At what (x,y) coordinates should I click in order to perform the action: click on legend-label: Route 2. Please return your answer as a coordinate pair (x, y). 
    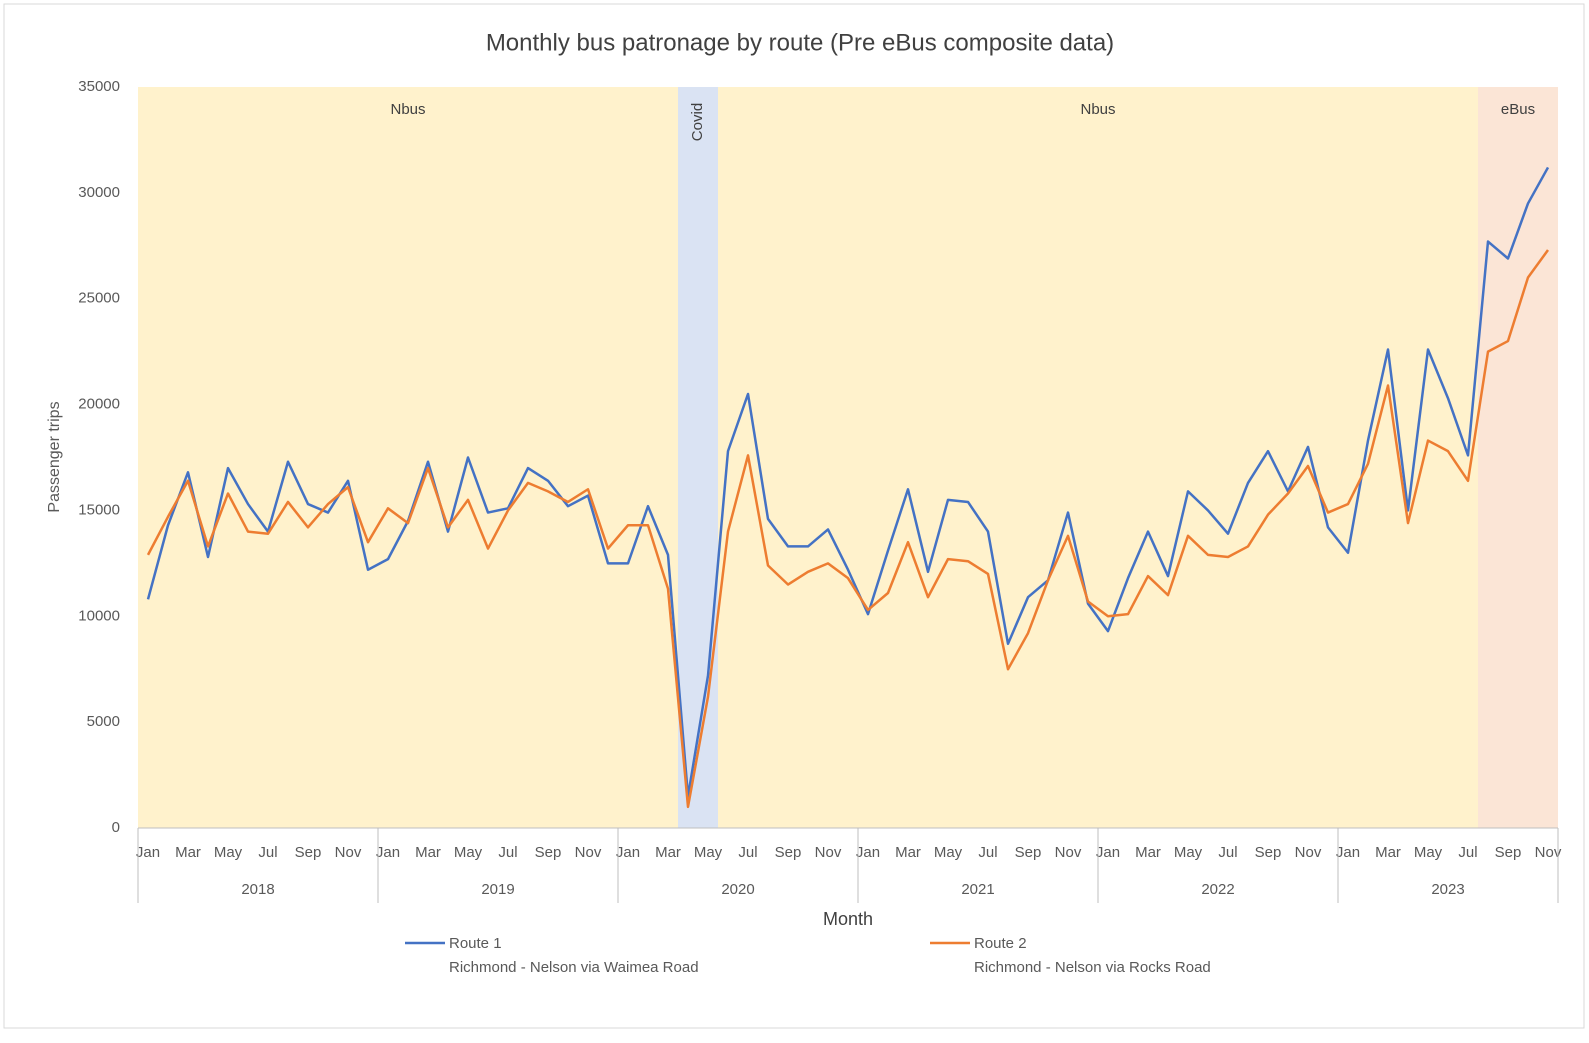
    Looking at the image, I should click on (1000, 943).